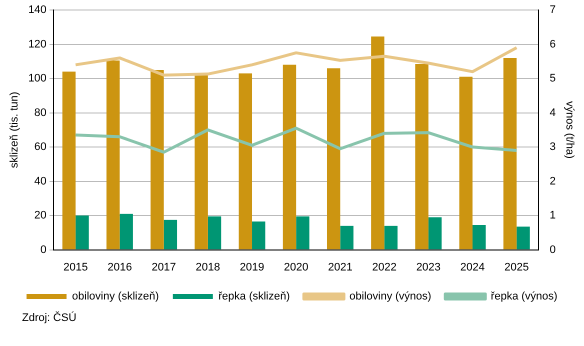 The width and height of the screenshot is (584, 346). Describe the element at coordinates (75, 267) in the screenshot. I see `x-tick-label: 2015` at that location.